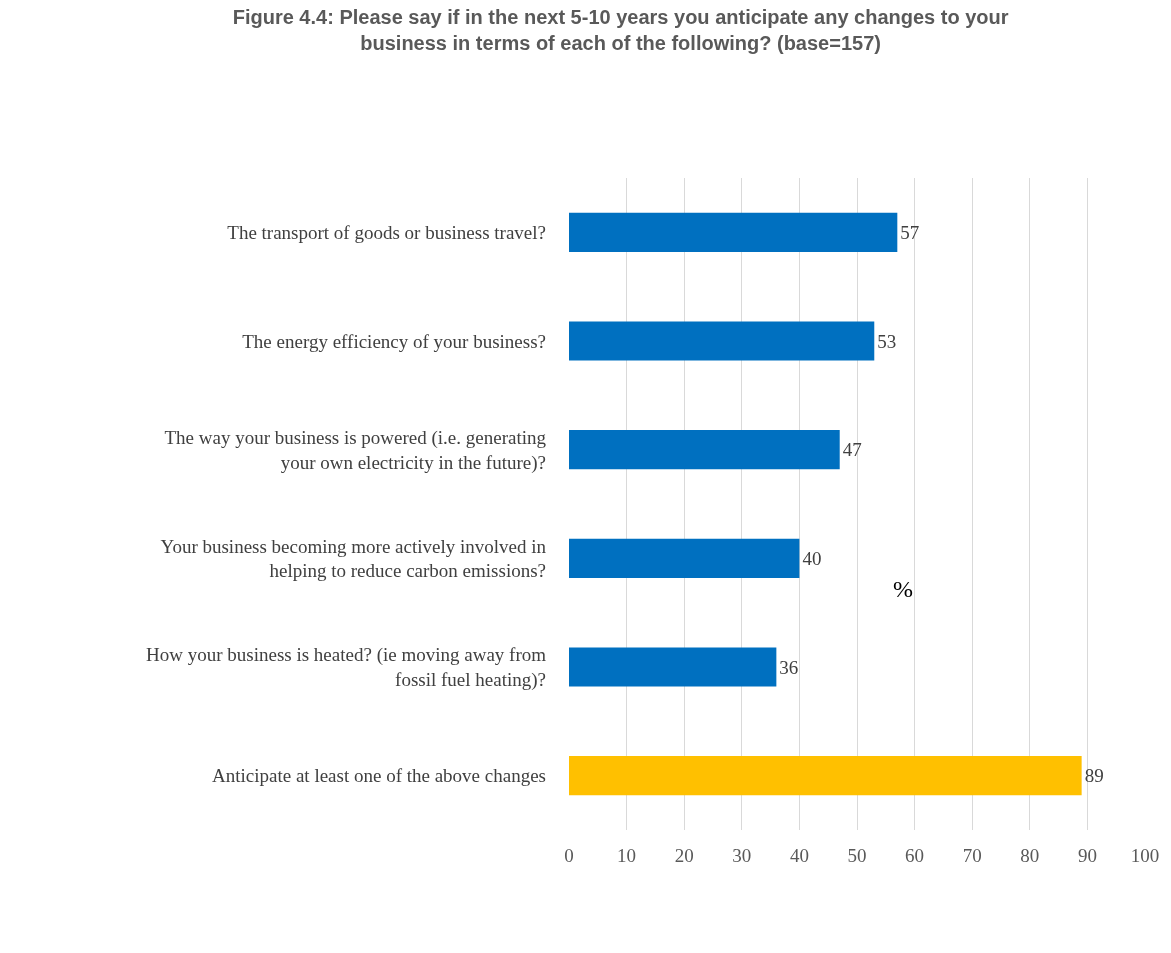 This screenshot has width=1171, height=953. Describe the element at coordinates (569, 855) in the screenshot. I see `x-tick-label: 0` at that location.